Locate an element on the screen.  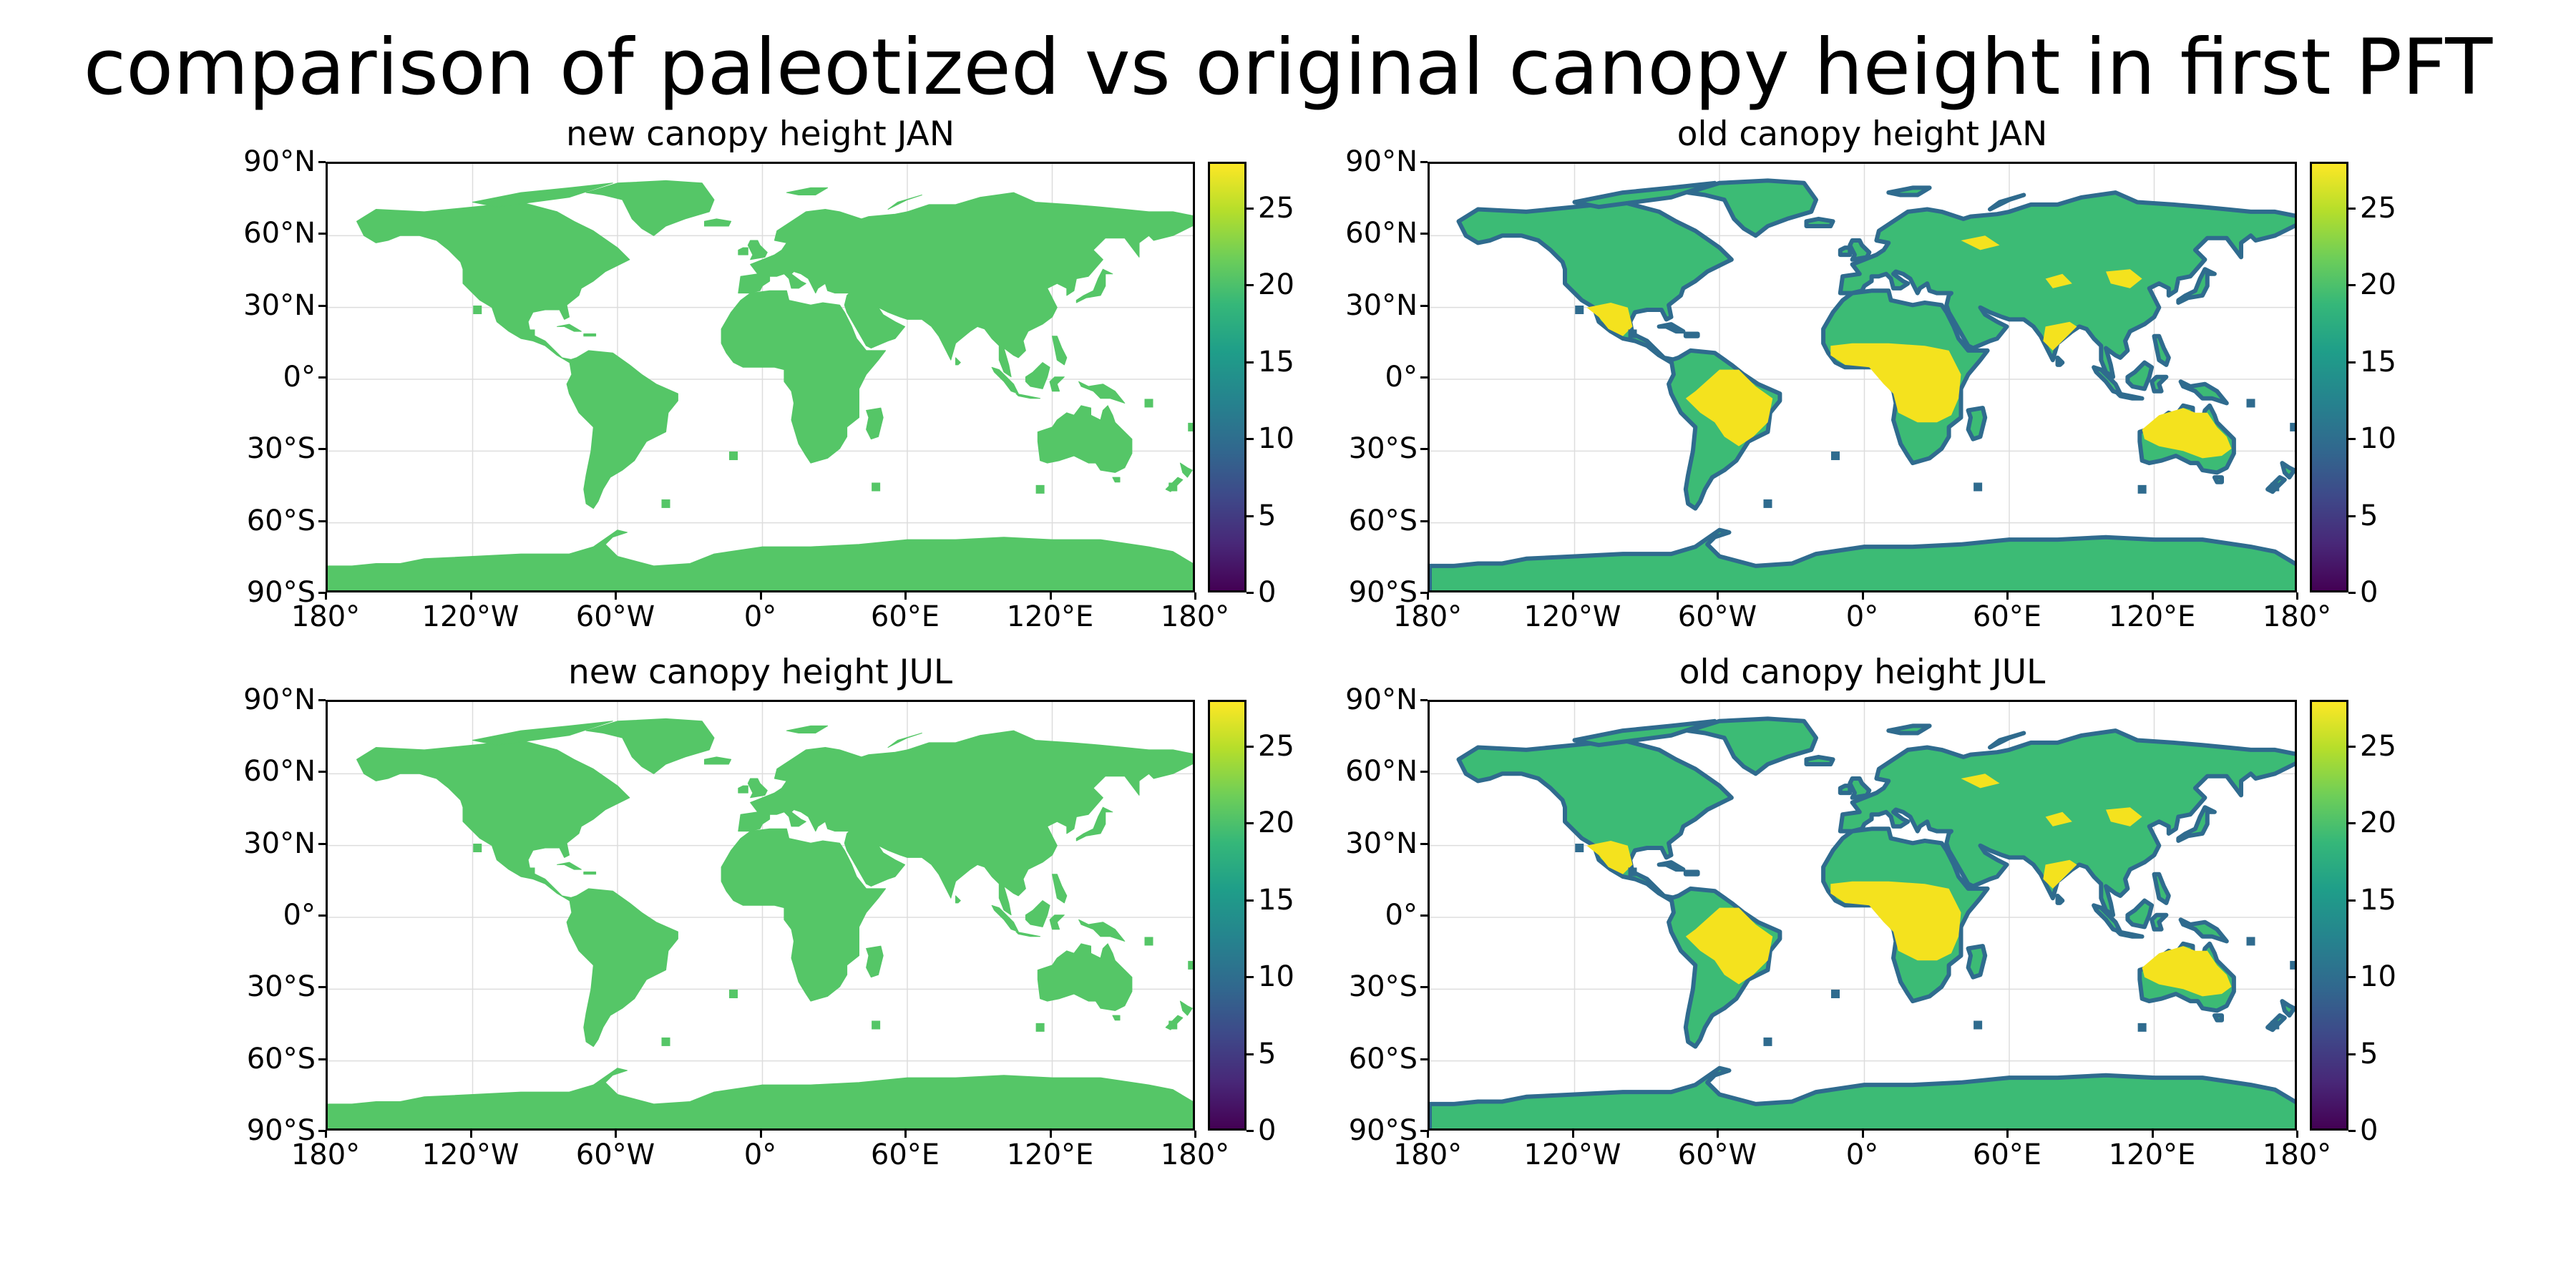
landmass-southAmerica is located at coordinates (622, 429).